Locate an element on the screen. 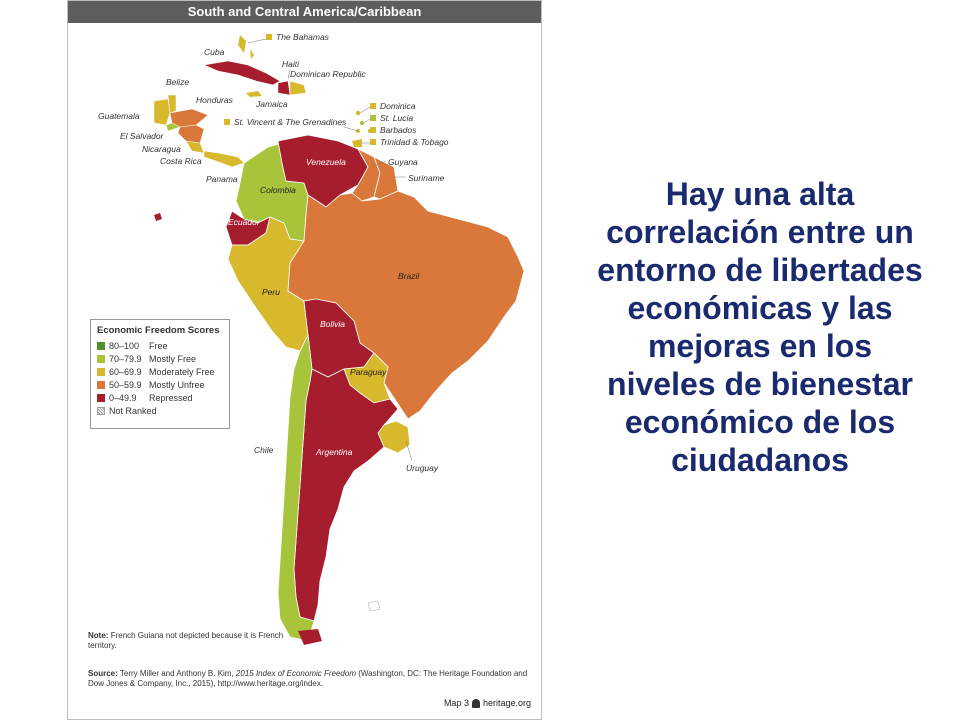 The image size is (960, 720). legend-item-repressed: 0–49.9 Repressed is located at coordinates (160, 397).